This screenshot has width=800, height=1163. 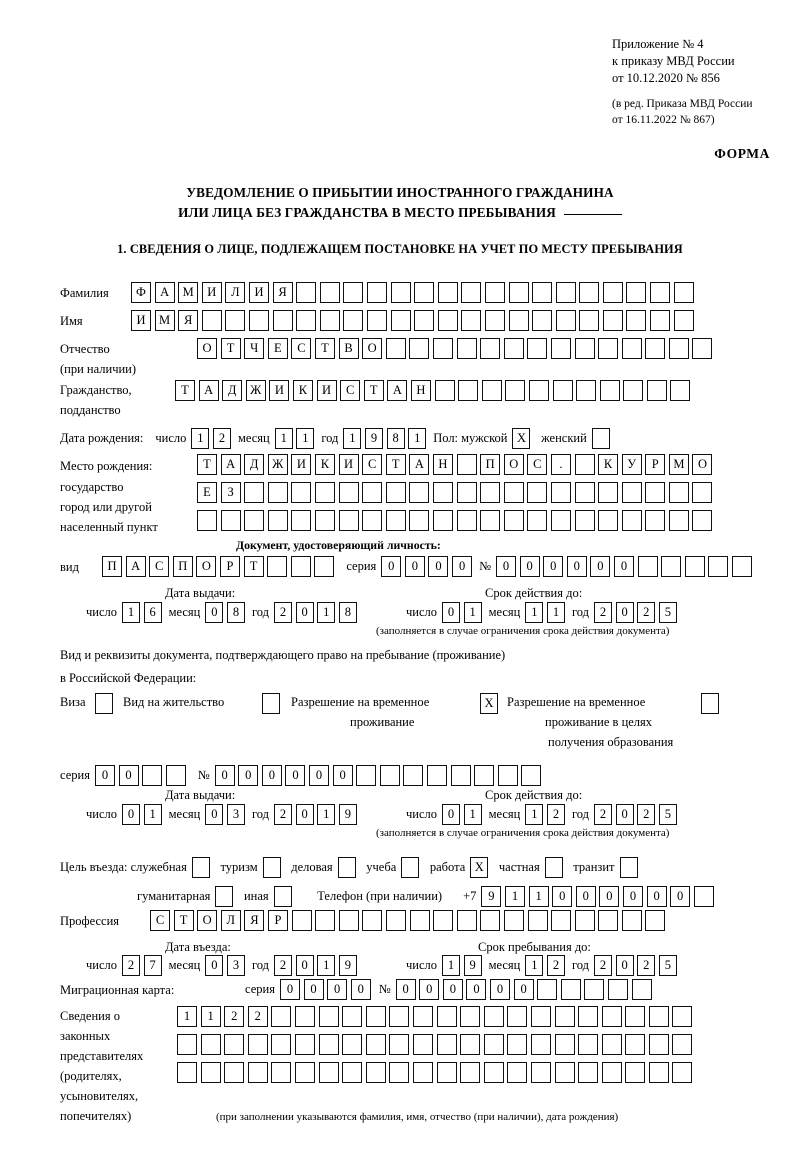 What do you see at coordinates (592, 214) in the screenshot?
I see `title-blank-line` at bounding box center [592, 214].